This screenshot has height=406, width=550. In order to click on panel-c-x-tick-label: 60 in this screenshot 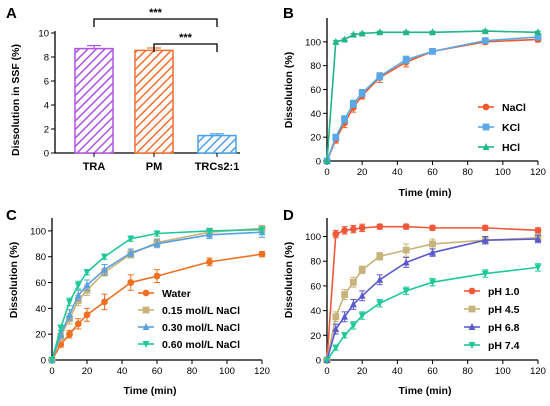, I will do `click(157, 371)`.